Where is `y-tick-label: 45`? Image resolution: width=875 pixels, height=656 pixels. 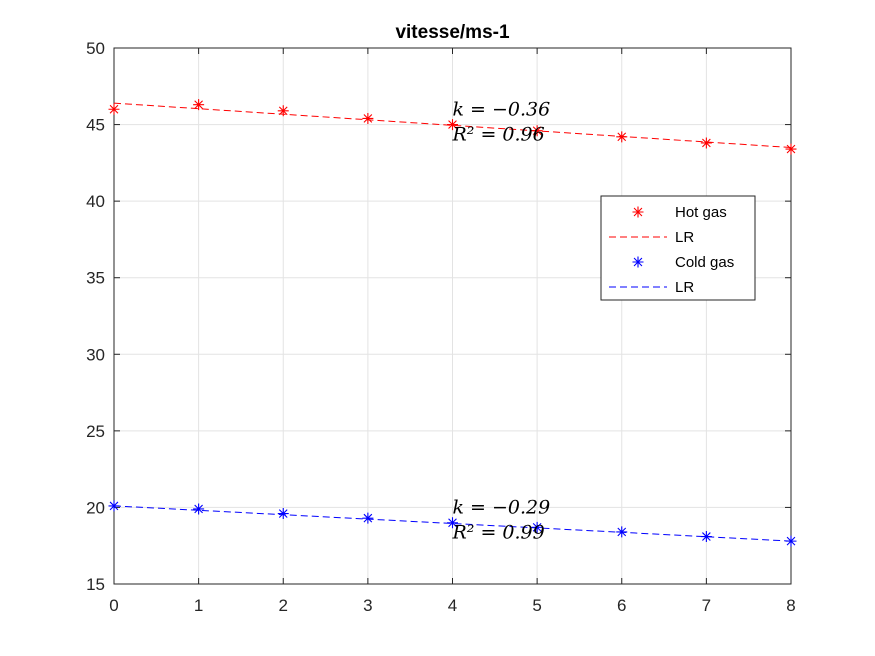 y-tick-label: 45 is located at coordinates (95, 125).